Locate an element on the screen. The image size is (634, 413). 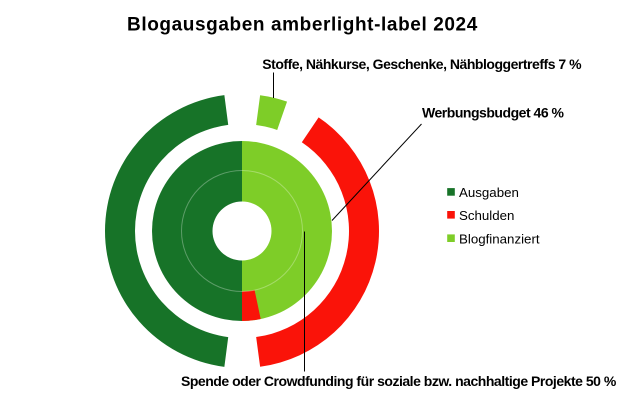
svg-text: Schulden is located at coordinates (486, 215).